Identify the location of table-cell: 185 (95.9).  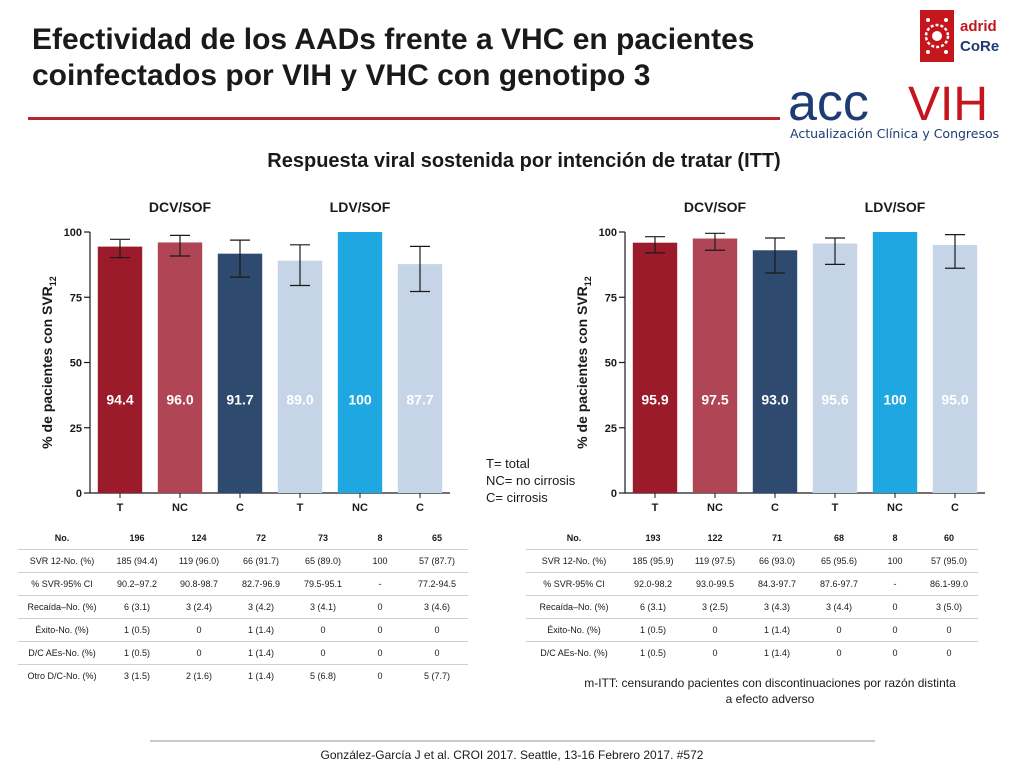
(653, 561).